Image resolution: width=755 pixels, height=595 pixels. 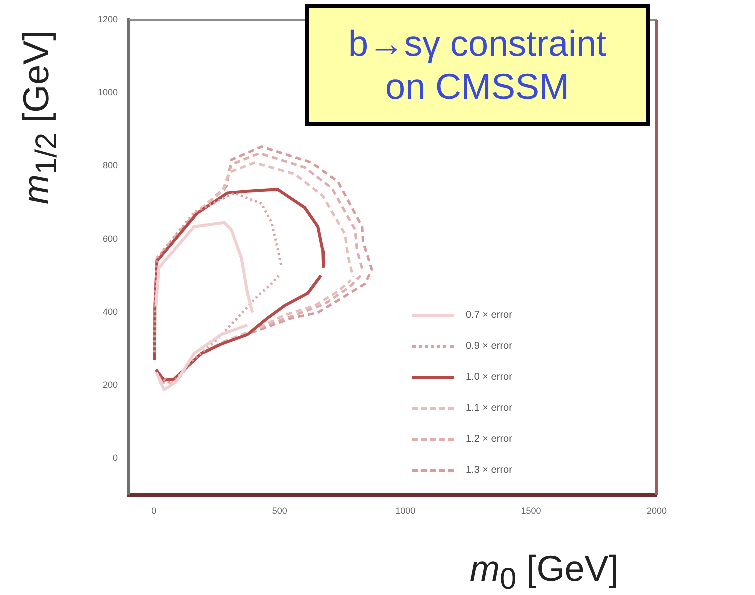 I want to click on y-tick-label: 800, so click(x=110, y=165).